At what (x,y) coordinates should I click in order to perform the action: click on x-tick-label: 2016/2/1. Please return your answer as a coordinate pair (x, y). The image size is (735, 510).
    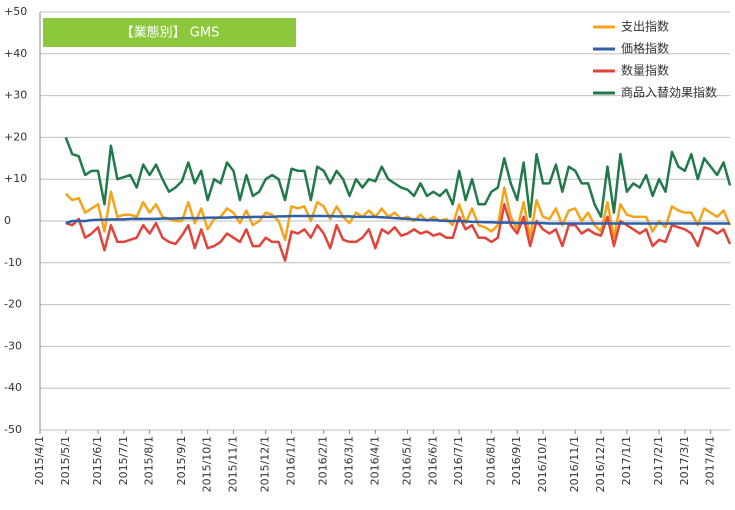
    Looking at the image, I should click on (323, 460).